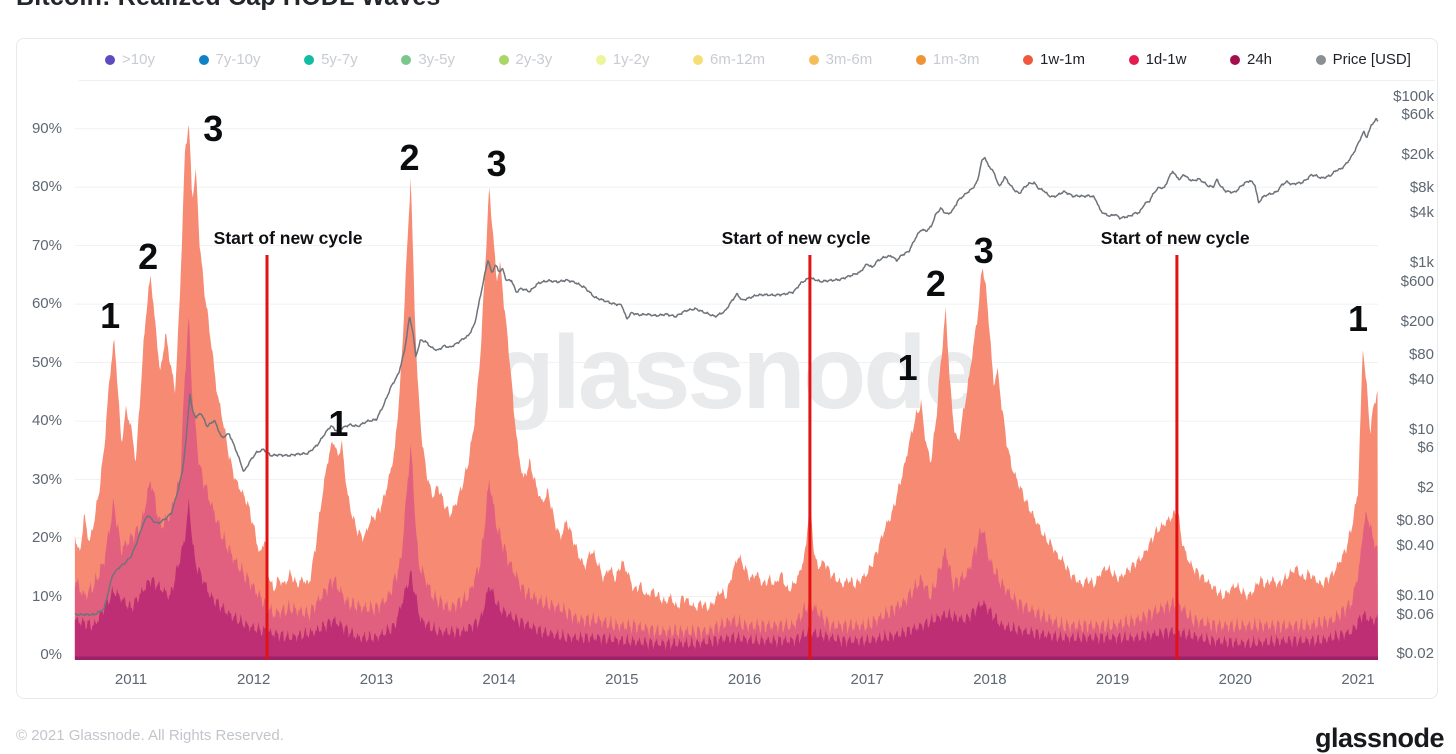 This screenshot has height=754, width=1456. Describe the element at coordinates (138, 59) in the screenshot. I see `legend-item-label: >10y` at that location.